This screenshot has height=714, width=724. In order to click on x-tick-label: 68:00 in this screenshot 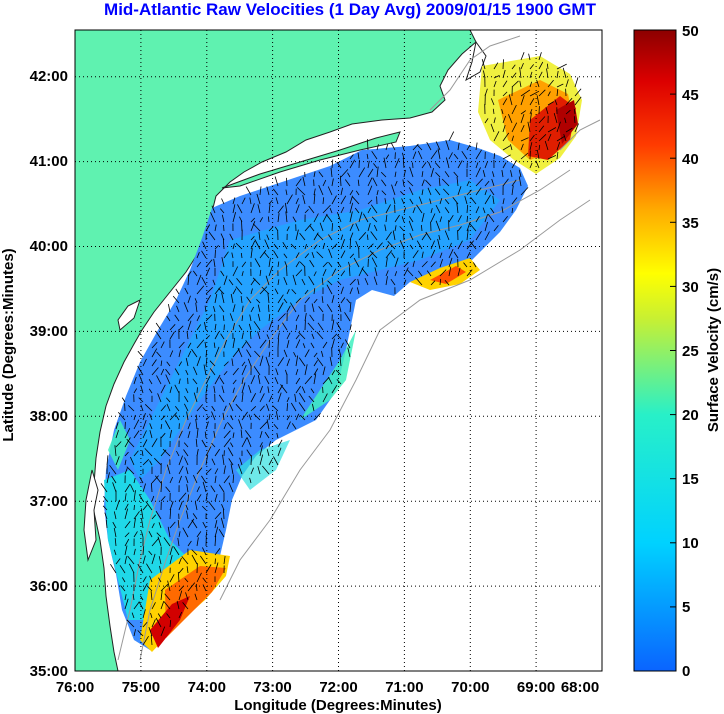, I will do `click(580, 687)`.